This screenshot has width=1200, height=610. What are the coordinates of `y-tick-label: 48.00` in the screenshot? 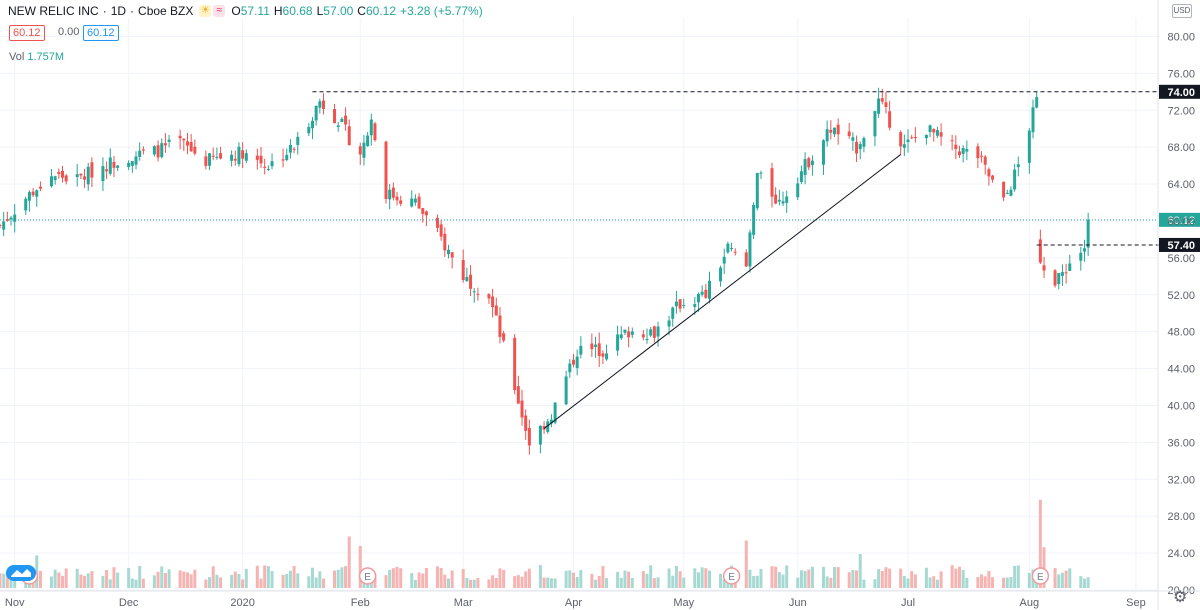 It's located at (1181, 333).